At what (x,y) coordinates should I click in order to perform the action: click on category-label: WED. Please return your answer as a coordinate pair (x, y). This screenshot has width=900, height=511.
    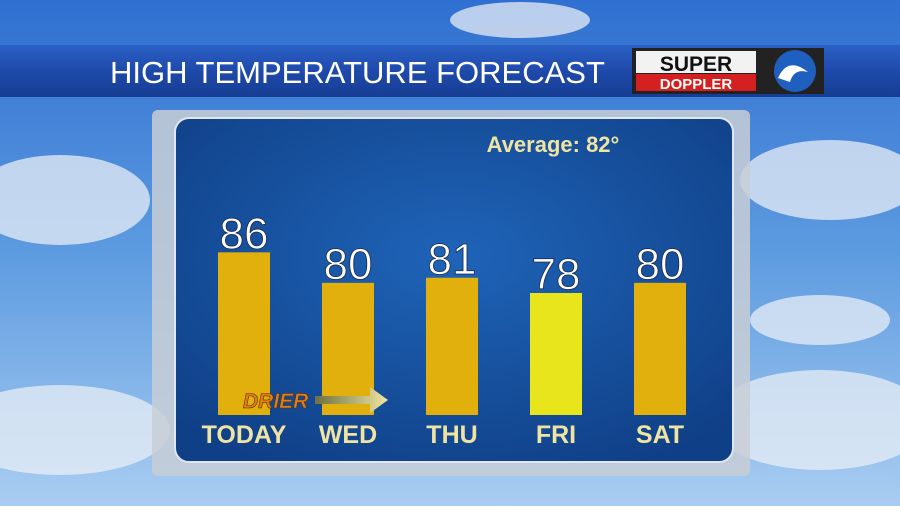
    Looking at the image, I should click on (348, 435).